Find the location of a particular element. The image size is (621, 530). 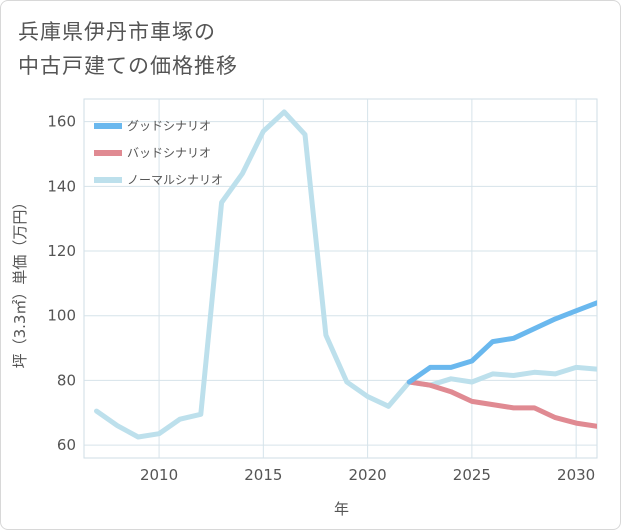

x-tick-label: 2010 is located at coordinates (159, 475).